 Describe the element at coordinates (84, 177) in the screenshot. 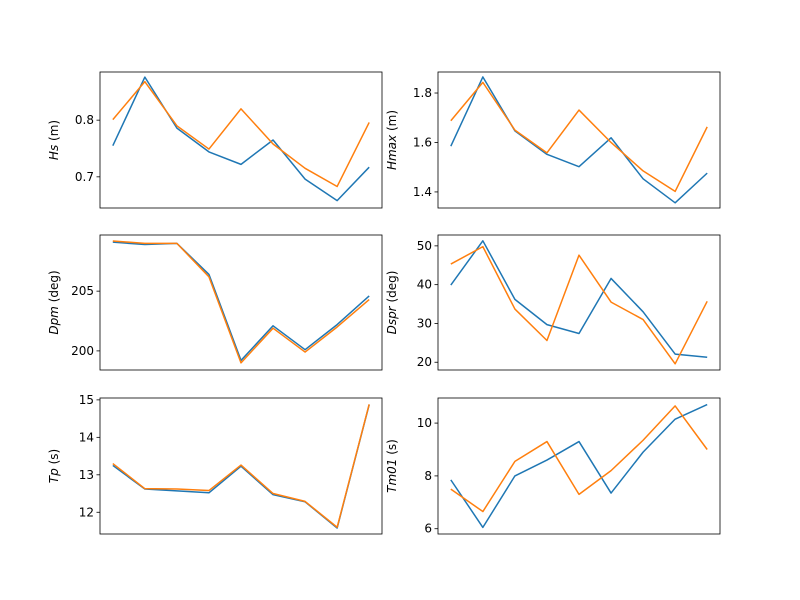

I see `y-tick-label: 0.7` at that location.